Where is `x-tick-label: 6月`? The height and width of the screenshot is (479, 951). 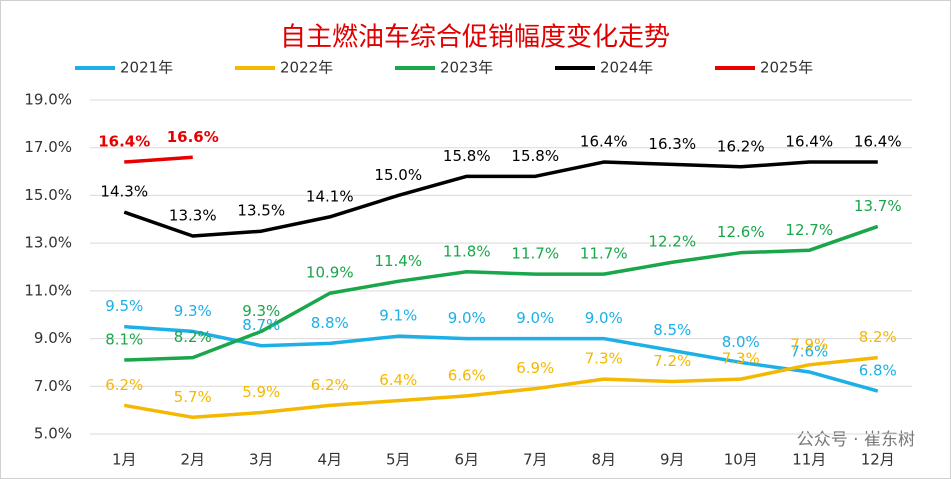
x-tick-label: 6月 is located at coordinates (466, 460).